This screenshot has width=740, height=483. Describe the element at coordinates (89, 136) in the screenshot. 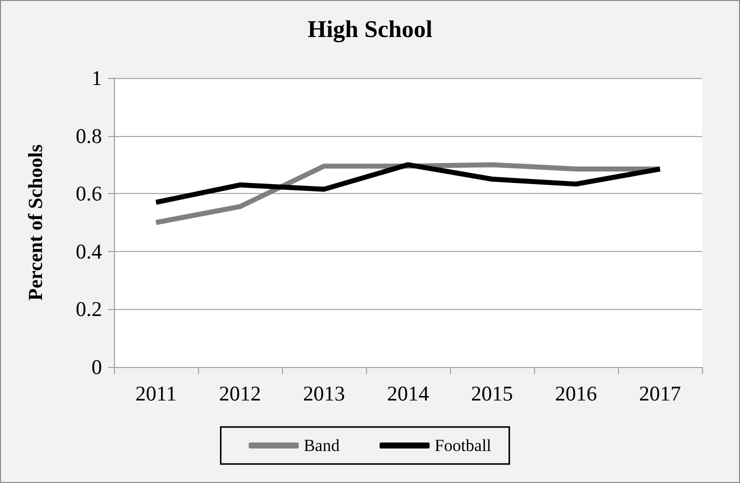

I see `y-tick-label: 0.8` at that location.